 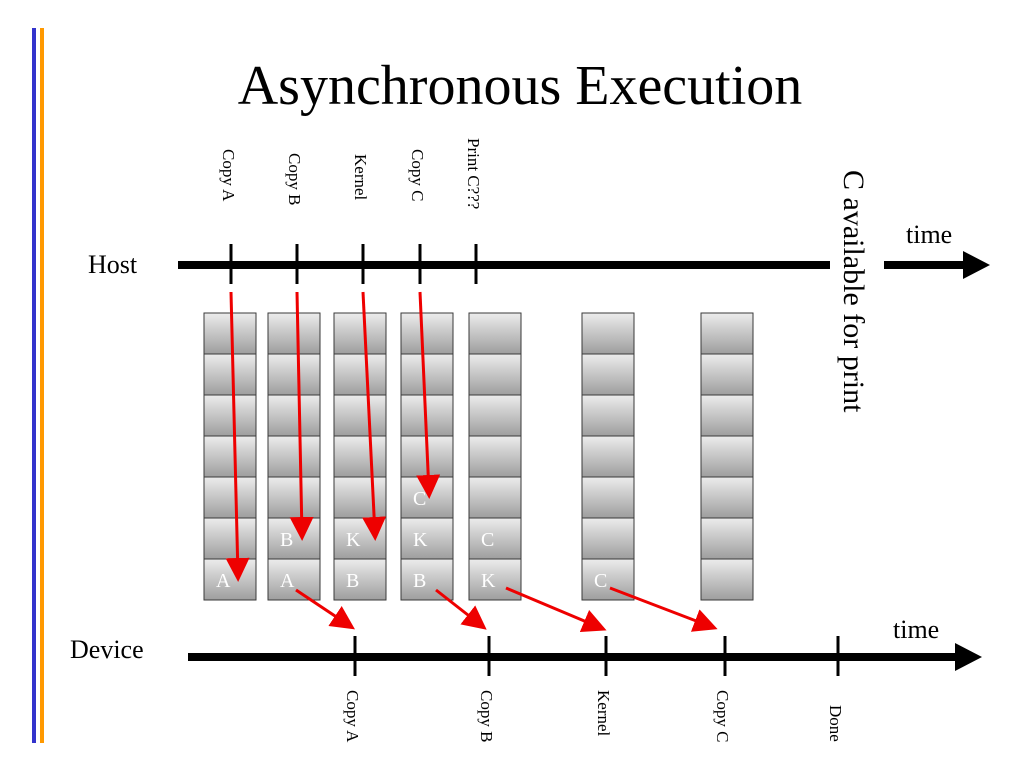 What do you see at coordinates (853, 291) in the screenshot?
I see `print-availability-note: C available for print` at bounding box center [853, 291].